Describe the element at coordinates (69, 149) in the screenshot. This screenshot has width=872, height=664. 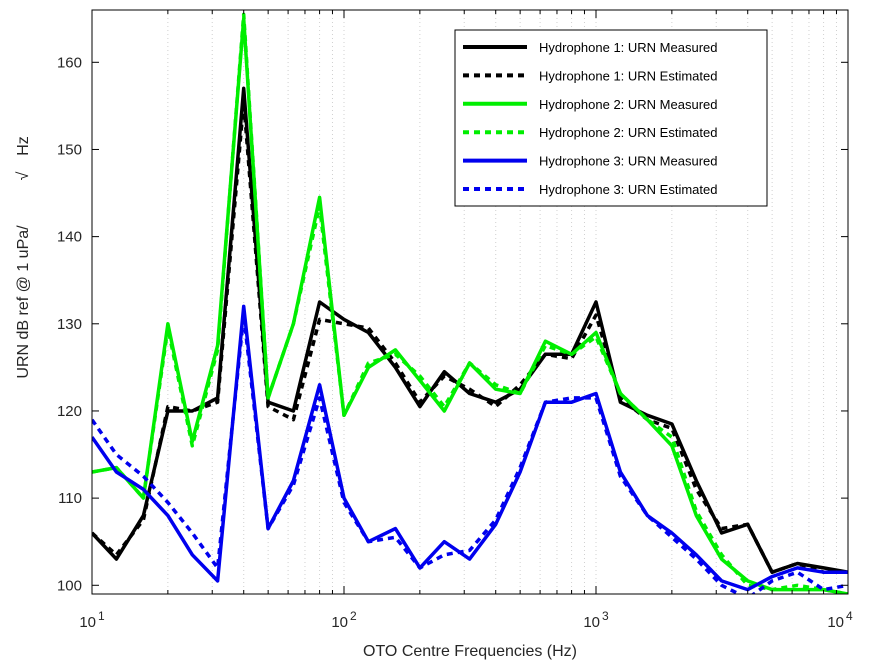
I see `y-tick-label: 150` at that location.